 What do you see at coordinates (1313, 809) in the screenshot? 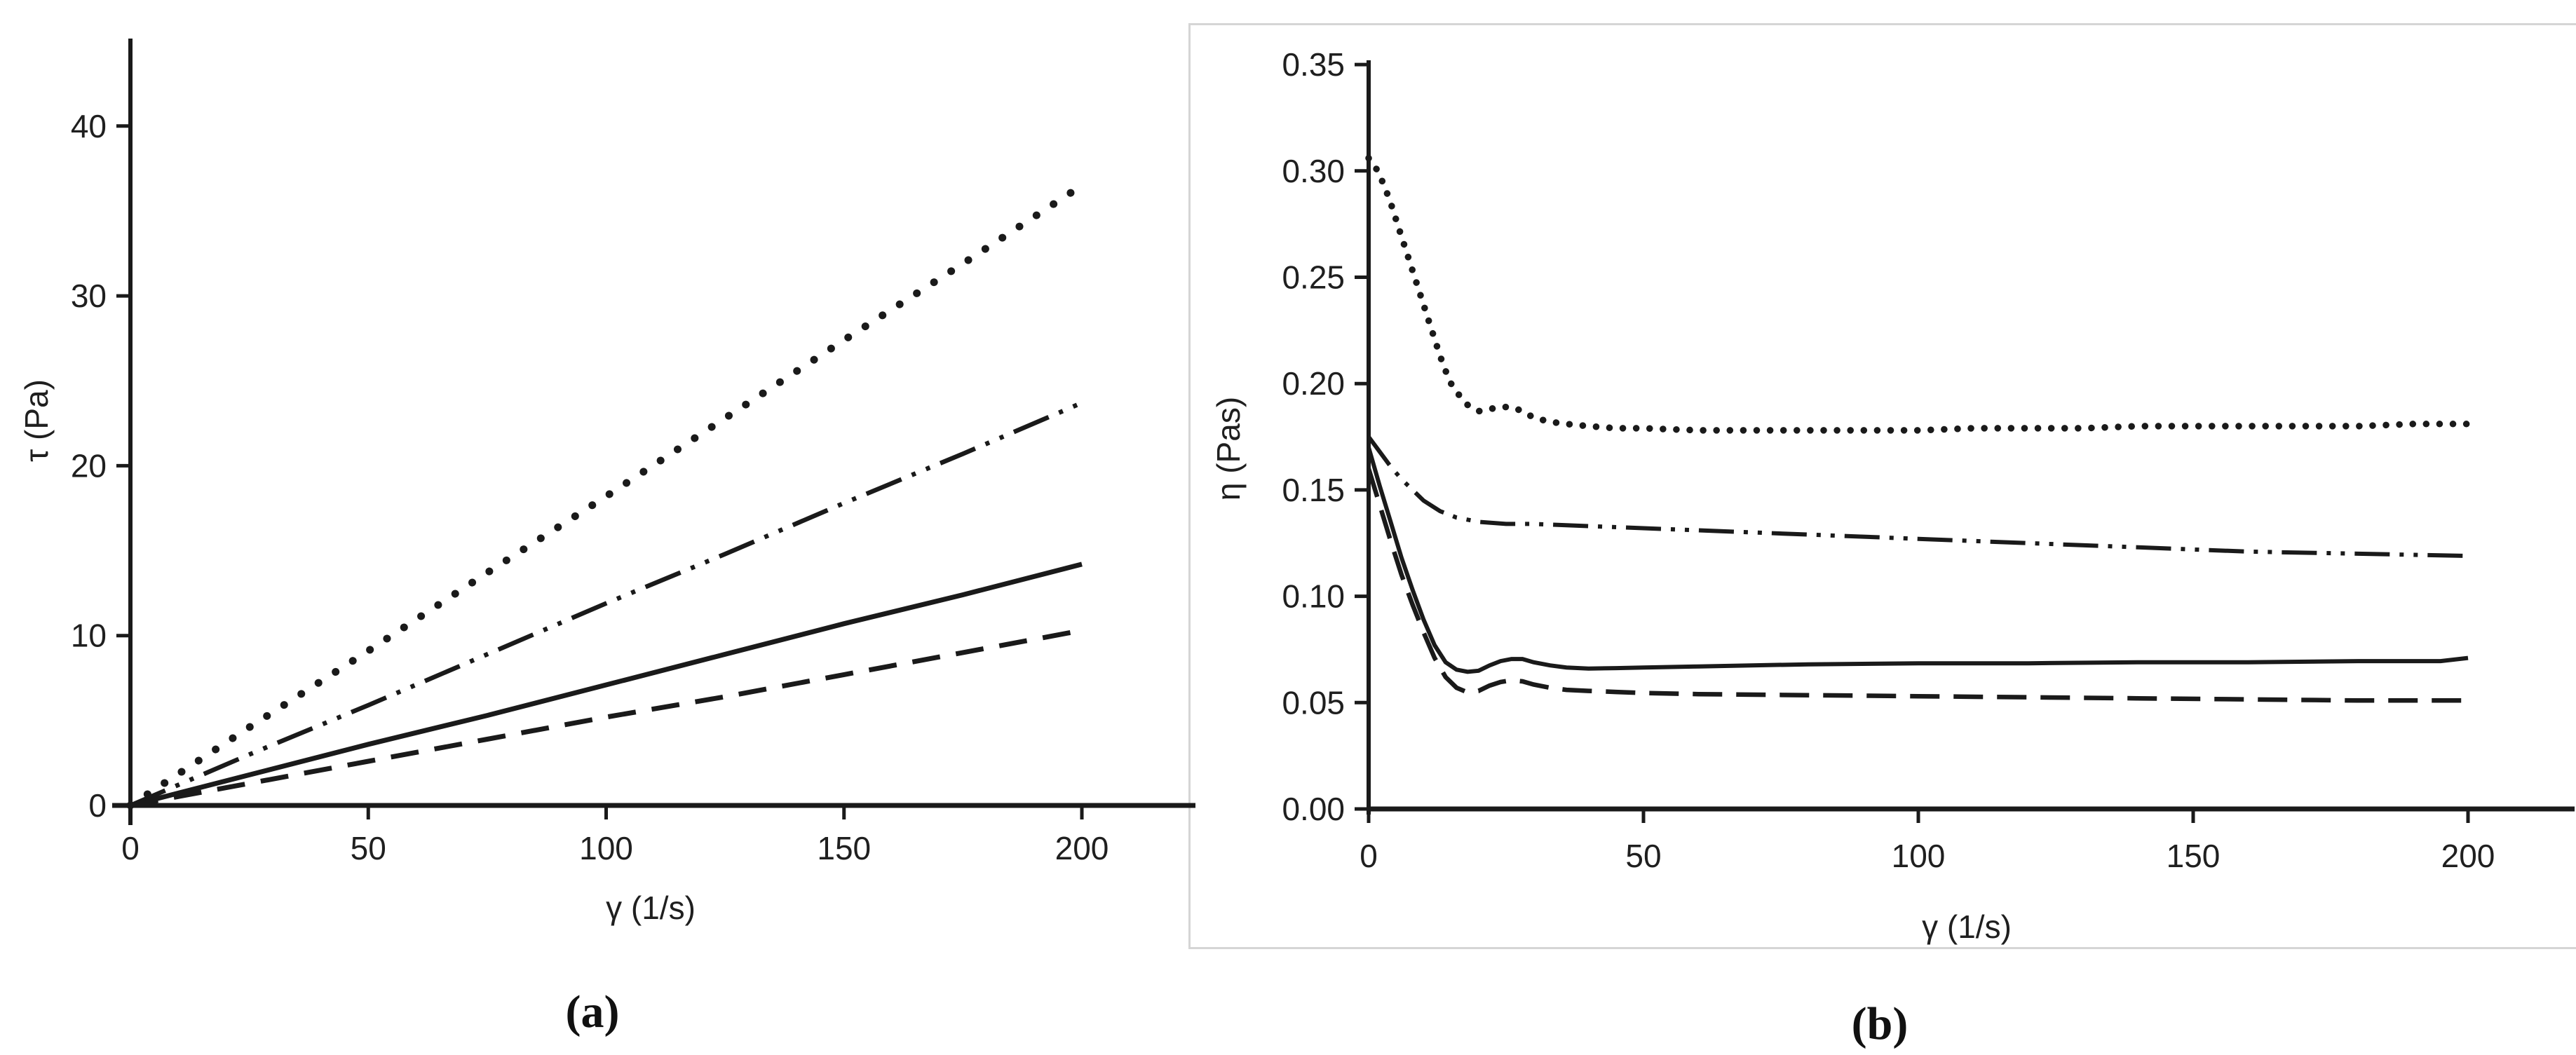
I see `chart-b-y-tick-label: 0.00` at bounding box center [1313, 809].